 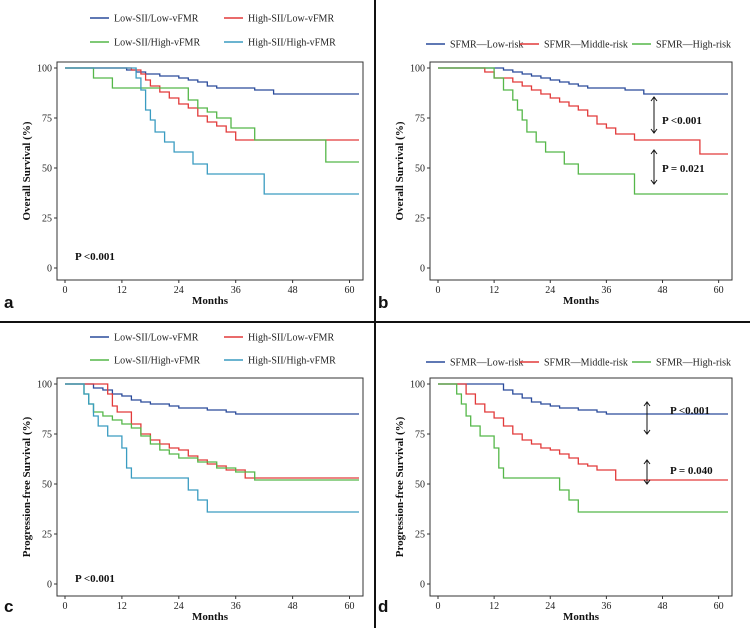 What do you see at coordinates (383, 302) in the screenshot?
I see `panel-letter: b` at bounding box center [383, 302].